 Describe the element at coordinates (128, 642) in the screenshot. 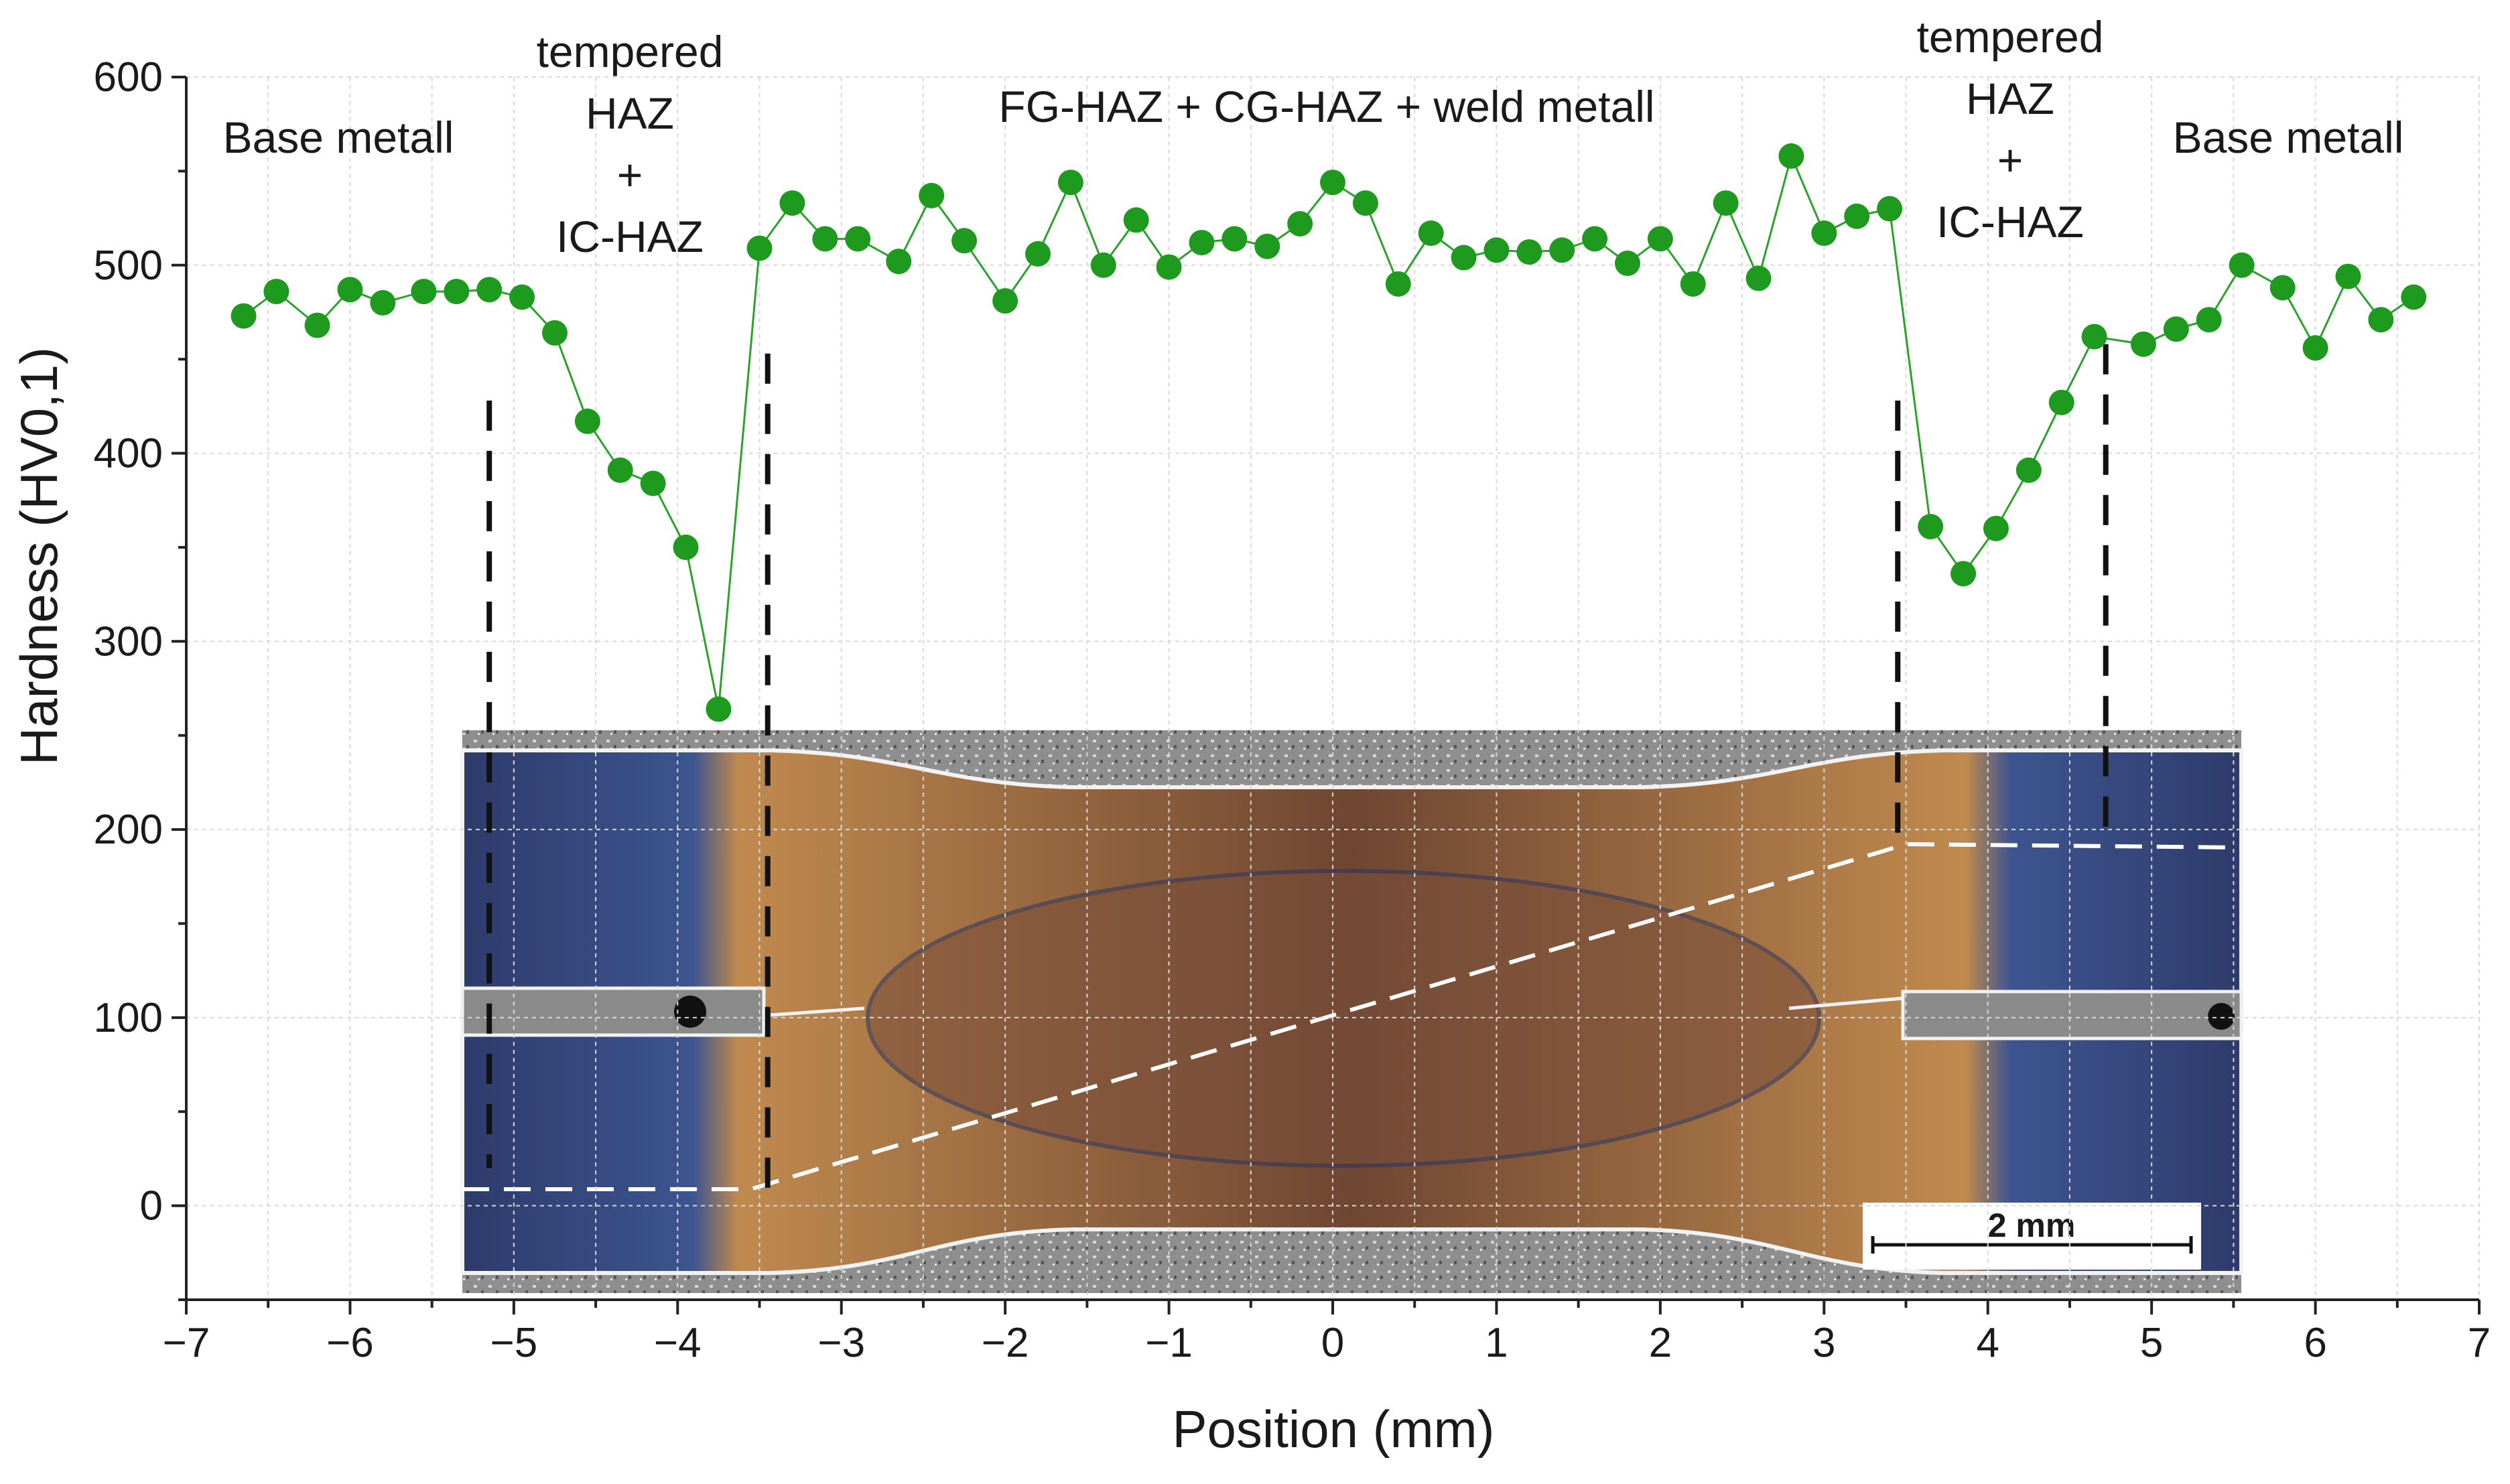

I see `y-tick-label: 300` at that location.